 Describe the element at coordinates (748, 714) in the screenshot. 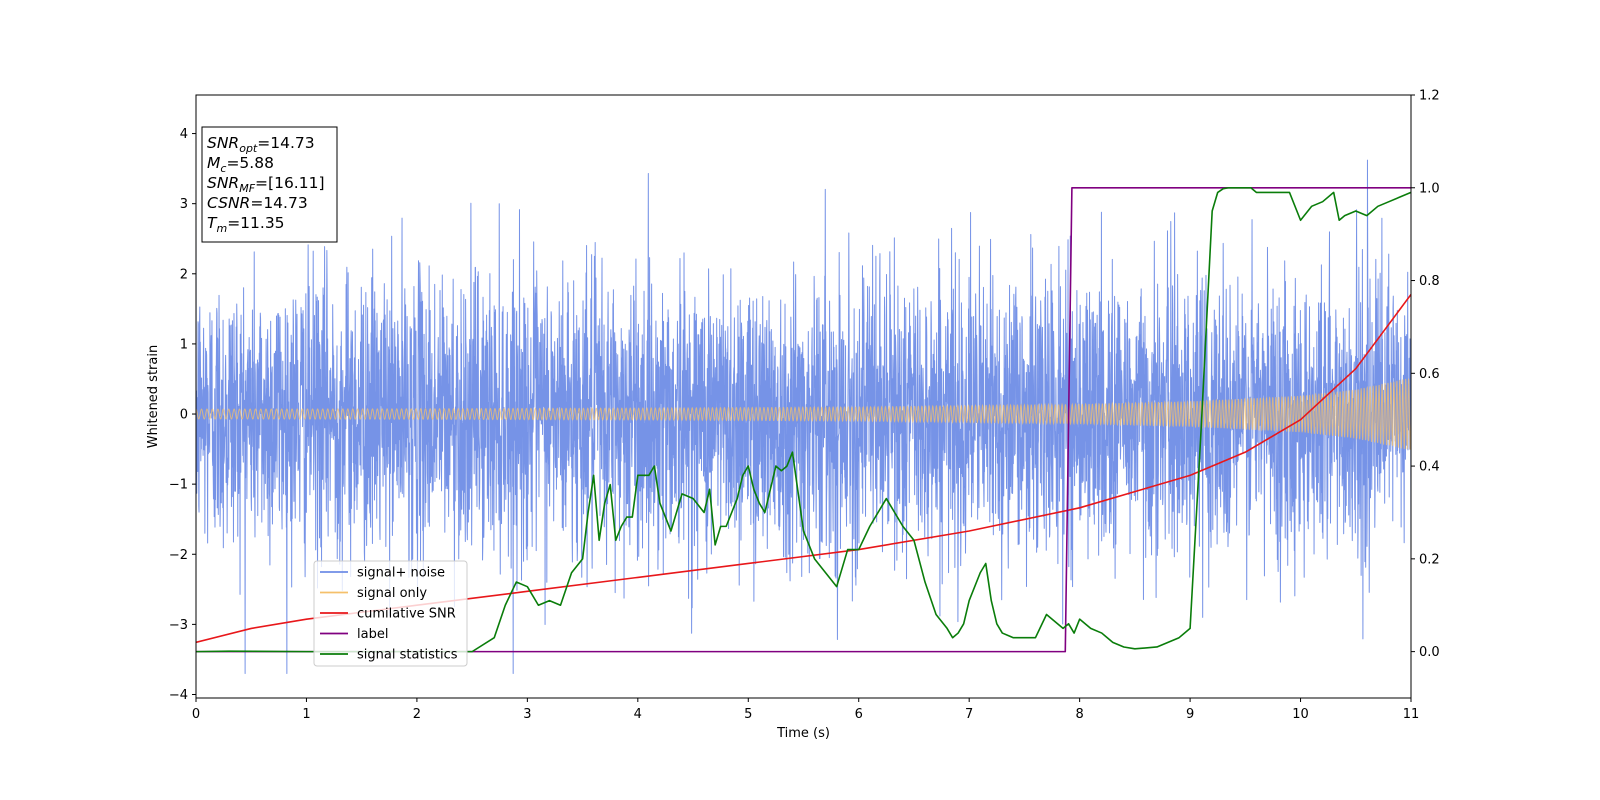

I see `x-tick-label: 5` at that location.